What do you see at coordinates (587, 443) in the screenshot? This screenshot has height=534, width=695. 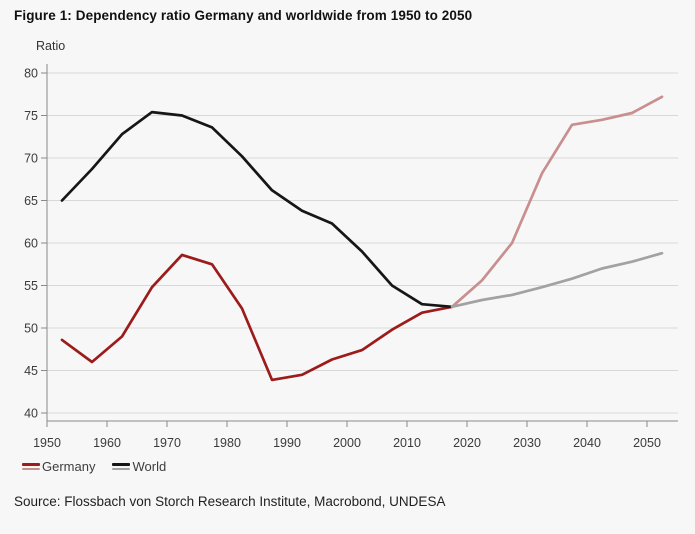 I see `x-tick-label: 2040` at bounding box center [587, 443].